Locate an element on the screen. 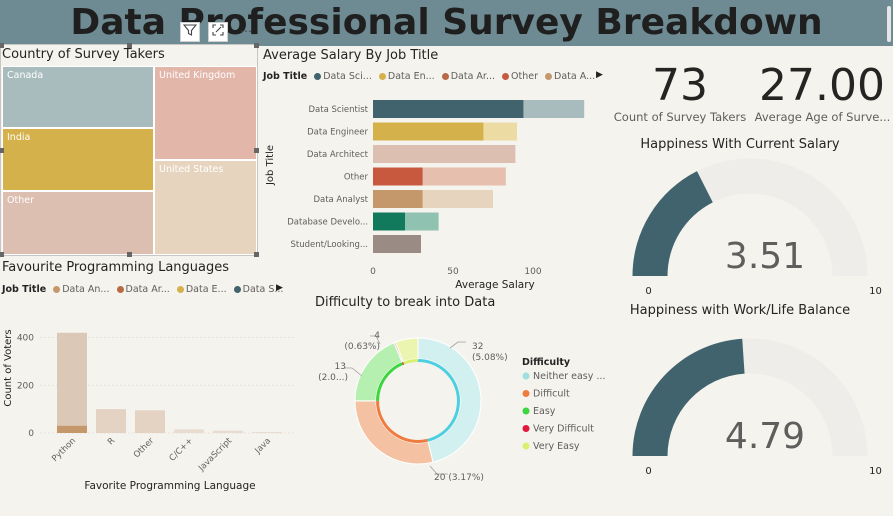 This screenshot has width=893, height=516. gauge-salary: 3.51 0 10 is located at coordinates (760, 225).